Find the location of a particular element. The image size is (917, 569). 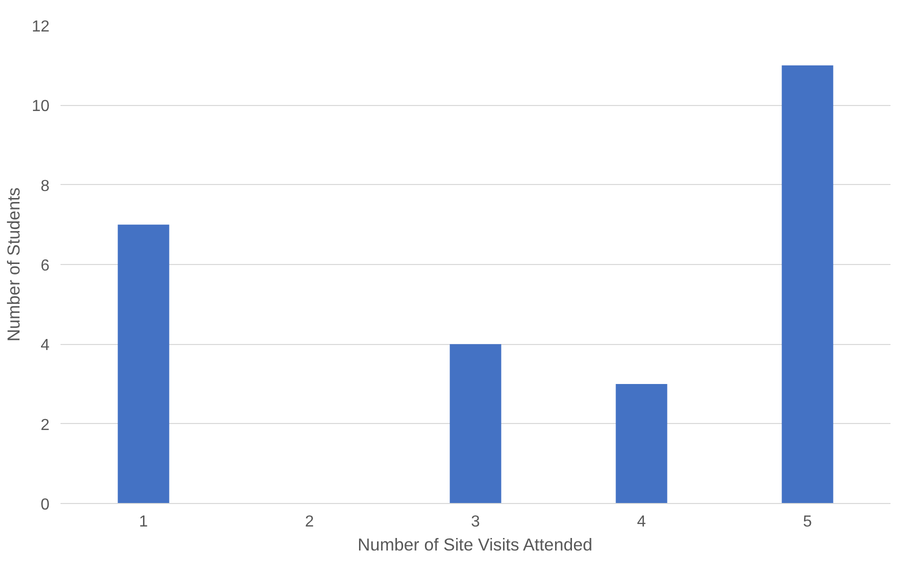

y-tick-label: 6 is located at coordinates (45, 266).